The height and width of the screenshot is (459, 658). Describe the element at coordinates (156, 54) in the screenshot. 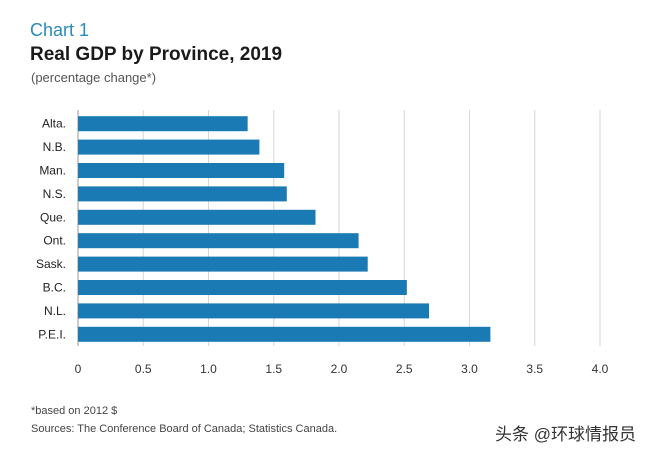

I see `chart-title: Real GDP by Province, 2019` at that location.